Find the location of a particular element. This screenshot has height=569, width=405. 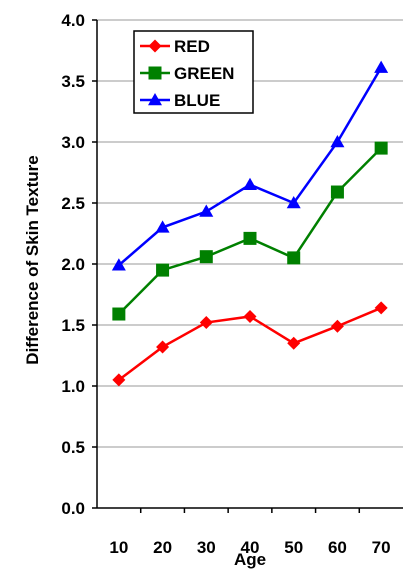

y-tick-label: 2.5 is located at coordinates (73, 203).